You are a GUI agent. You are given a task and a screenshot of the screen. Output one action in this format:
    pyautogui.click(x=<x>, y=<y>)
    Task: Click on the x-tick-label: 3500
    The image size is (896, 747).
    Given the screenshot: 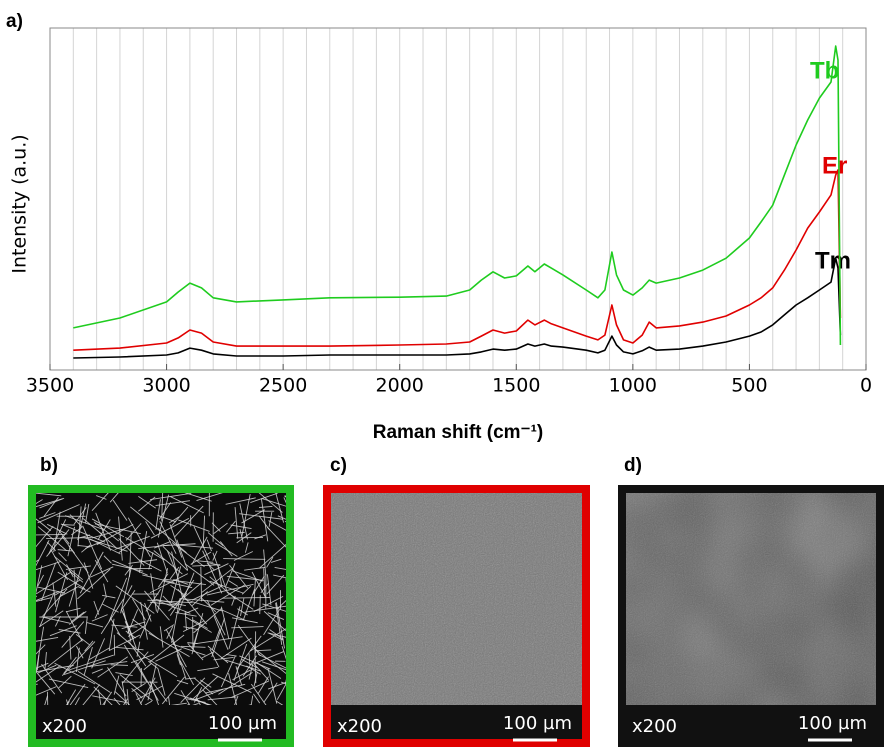 What is the action you would take?
    pyautogui.click(x=50, y=386)
    